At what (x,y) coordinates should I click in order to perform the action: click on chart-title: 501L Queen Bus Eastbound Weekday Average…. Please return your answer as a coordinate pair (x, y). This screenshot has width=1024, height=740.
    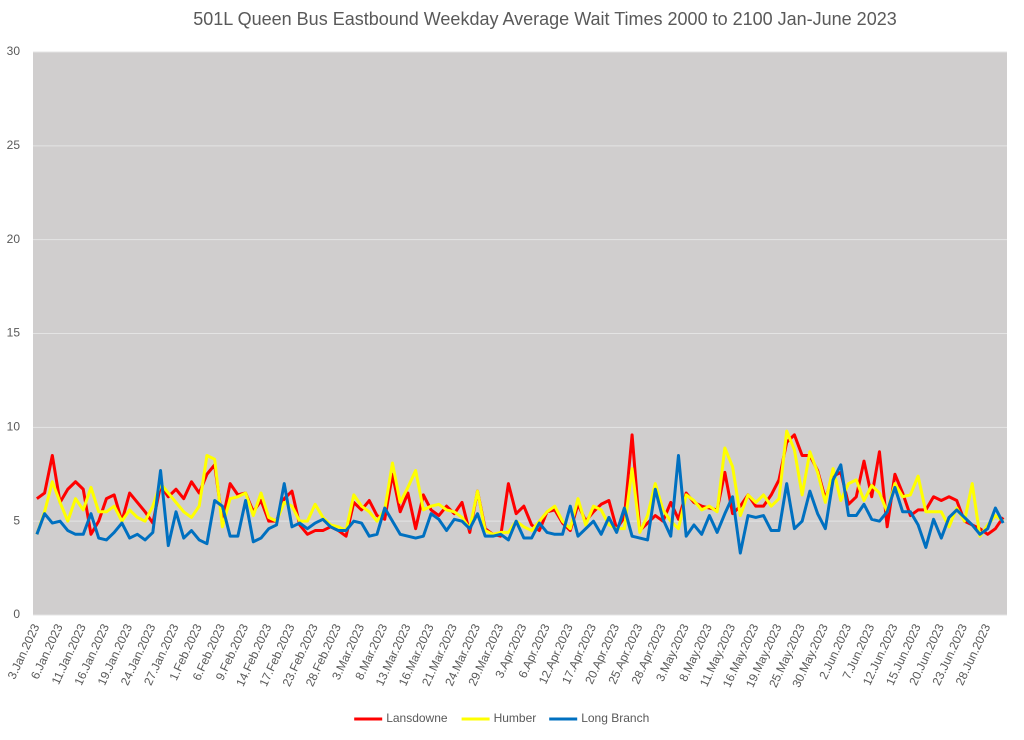
    Looking at the image, I should click on (544, 19).